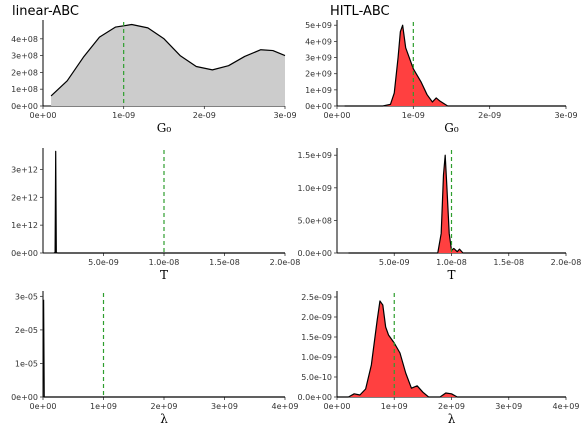  I want to click on y-tick-label: 5.0e-10, so click(316, 377).